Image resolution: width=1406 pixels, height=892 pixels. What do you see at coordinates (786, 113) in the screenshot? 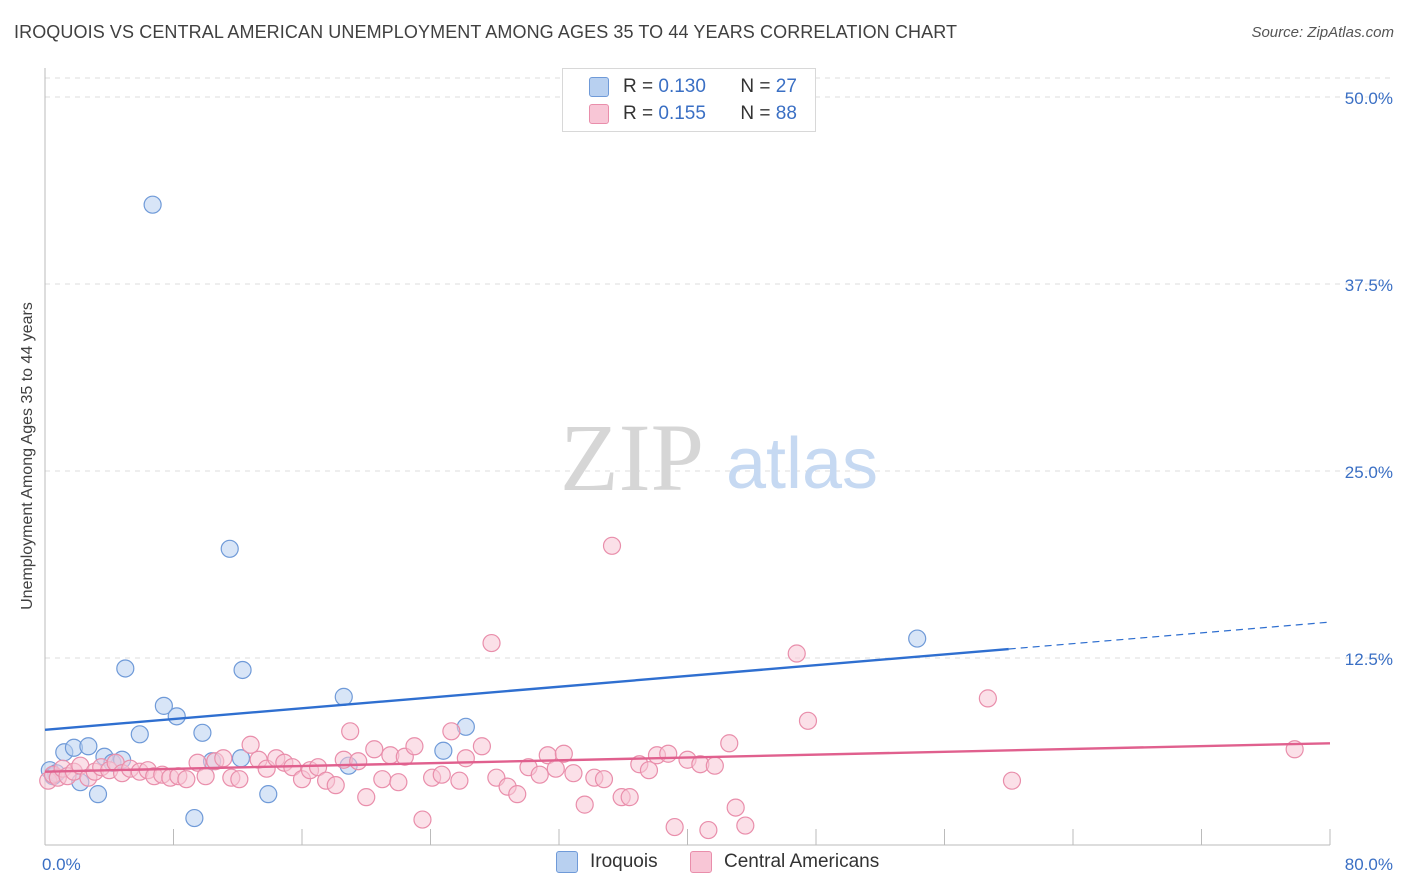
I see `n-value: 88` at bounding box center [786, 113].